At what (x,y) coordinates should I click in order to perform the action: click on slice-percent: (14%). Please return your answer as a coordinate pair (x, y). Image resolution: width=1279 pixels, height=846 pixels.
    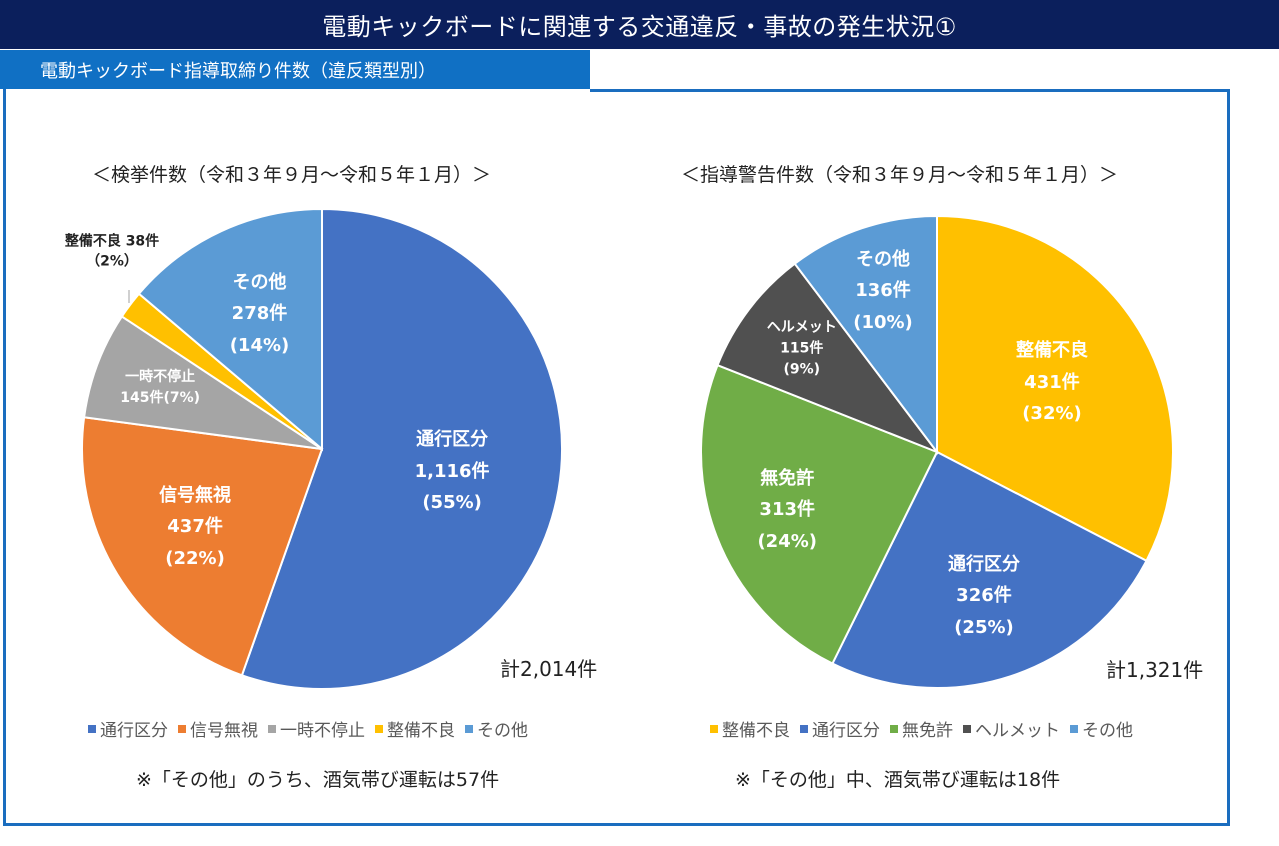
    Looking at the image, I should click on (259, 345).